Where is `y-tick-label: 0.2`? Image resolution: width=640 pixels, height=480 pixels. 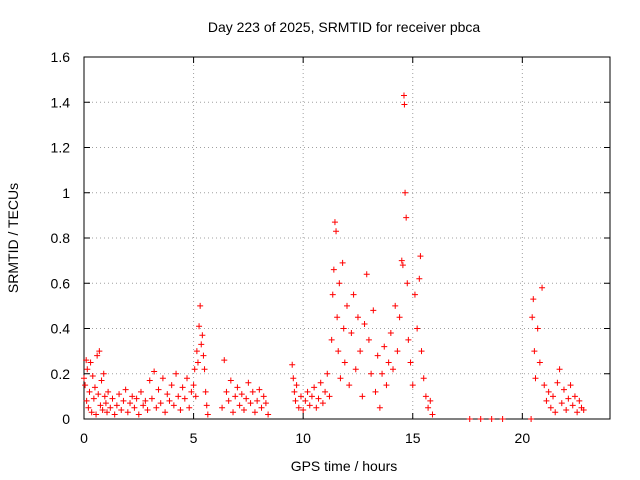
y-tick-label: 0.2 is located at coordinates (61, 374).